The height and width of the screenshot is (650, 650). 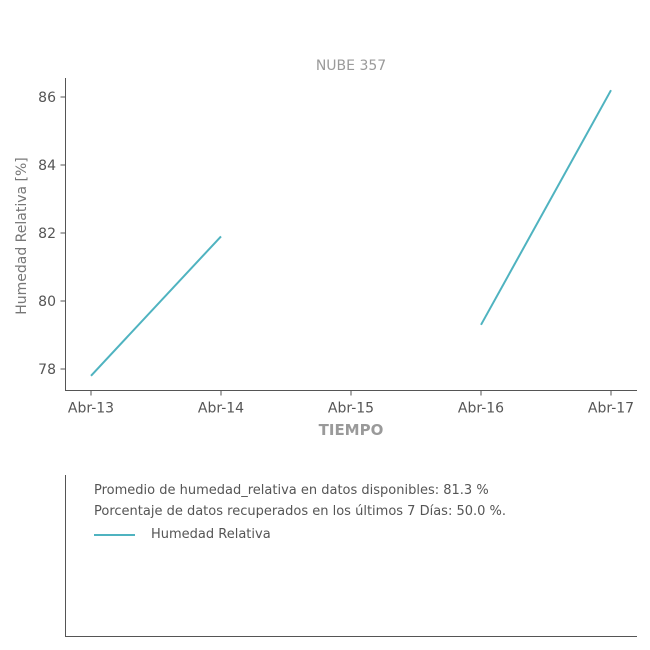 I want to click on x-tick-label: Abr-13, so click(x=91, y=409).